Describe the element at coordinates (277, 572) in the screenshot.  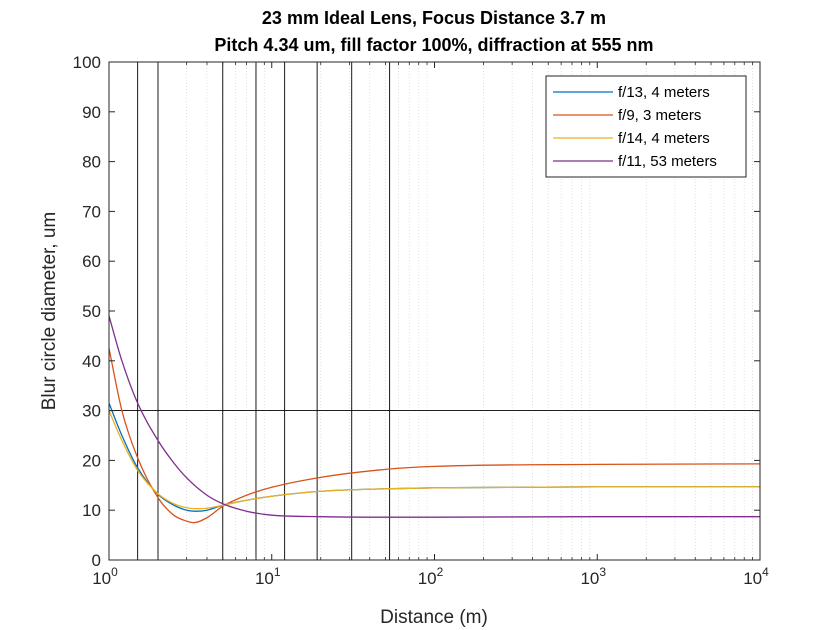
I see `x-tick-exponent: 1` at that location.